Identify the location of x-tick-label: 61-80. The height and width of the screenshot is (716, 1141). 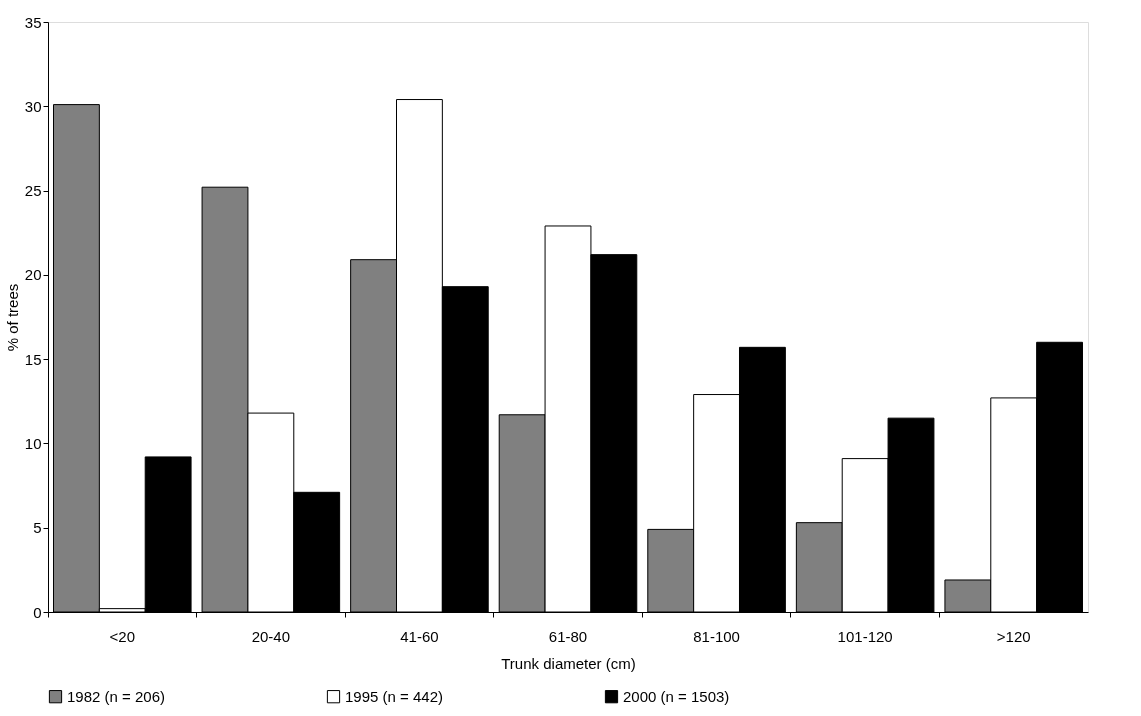
(568, 636).